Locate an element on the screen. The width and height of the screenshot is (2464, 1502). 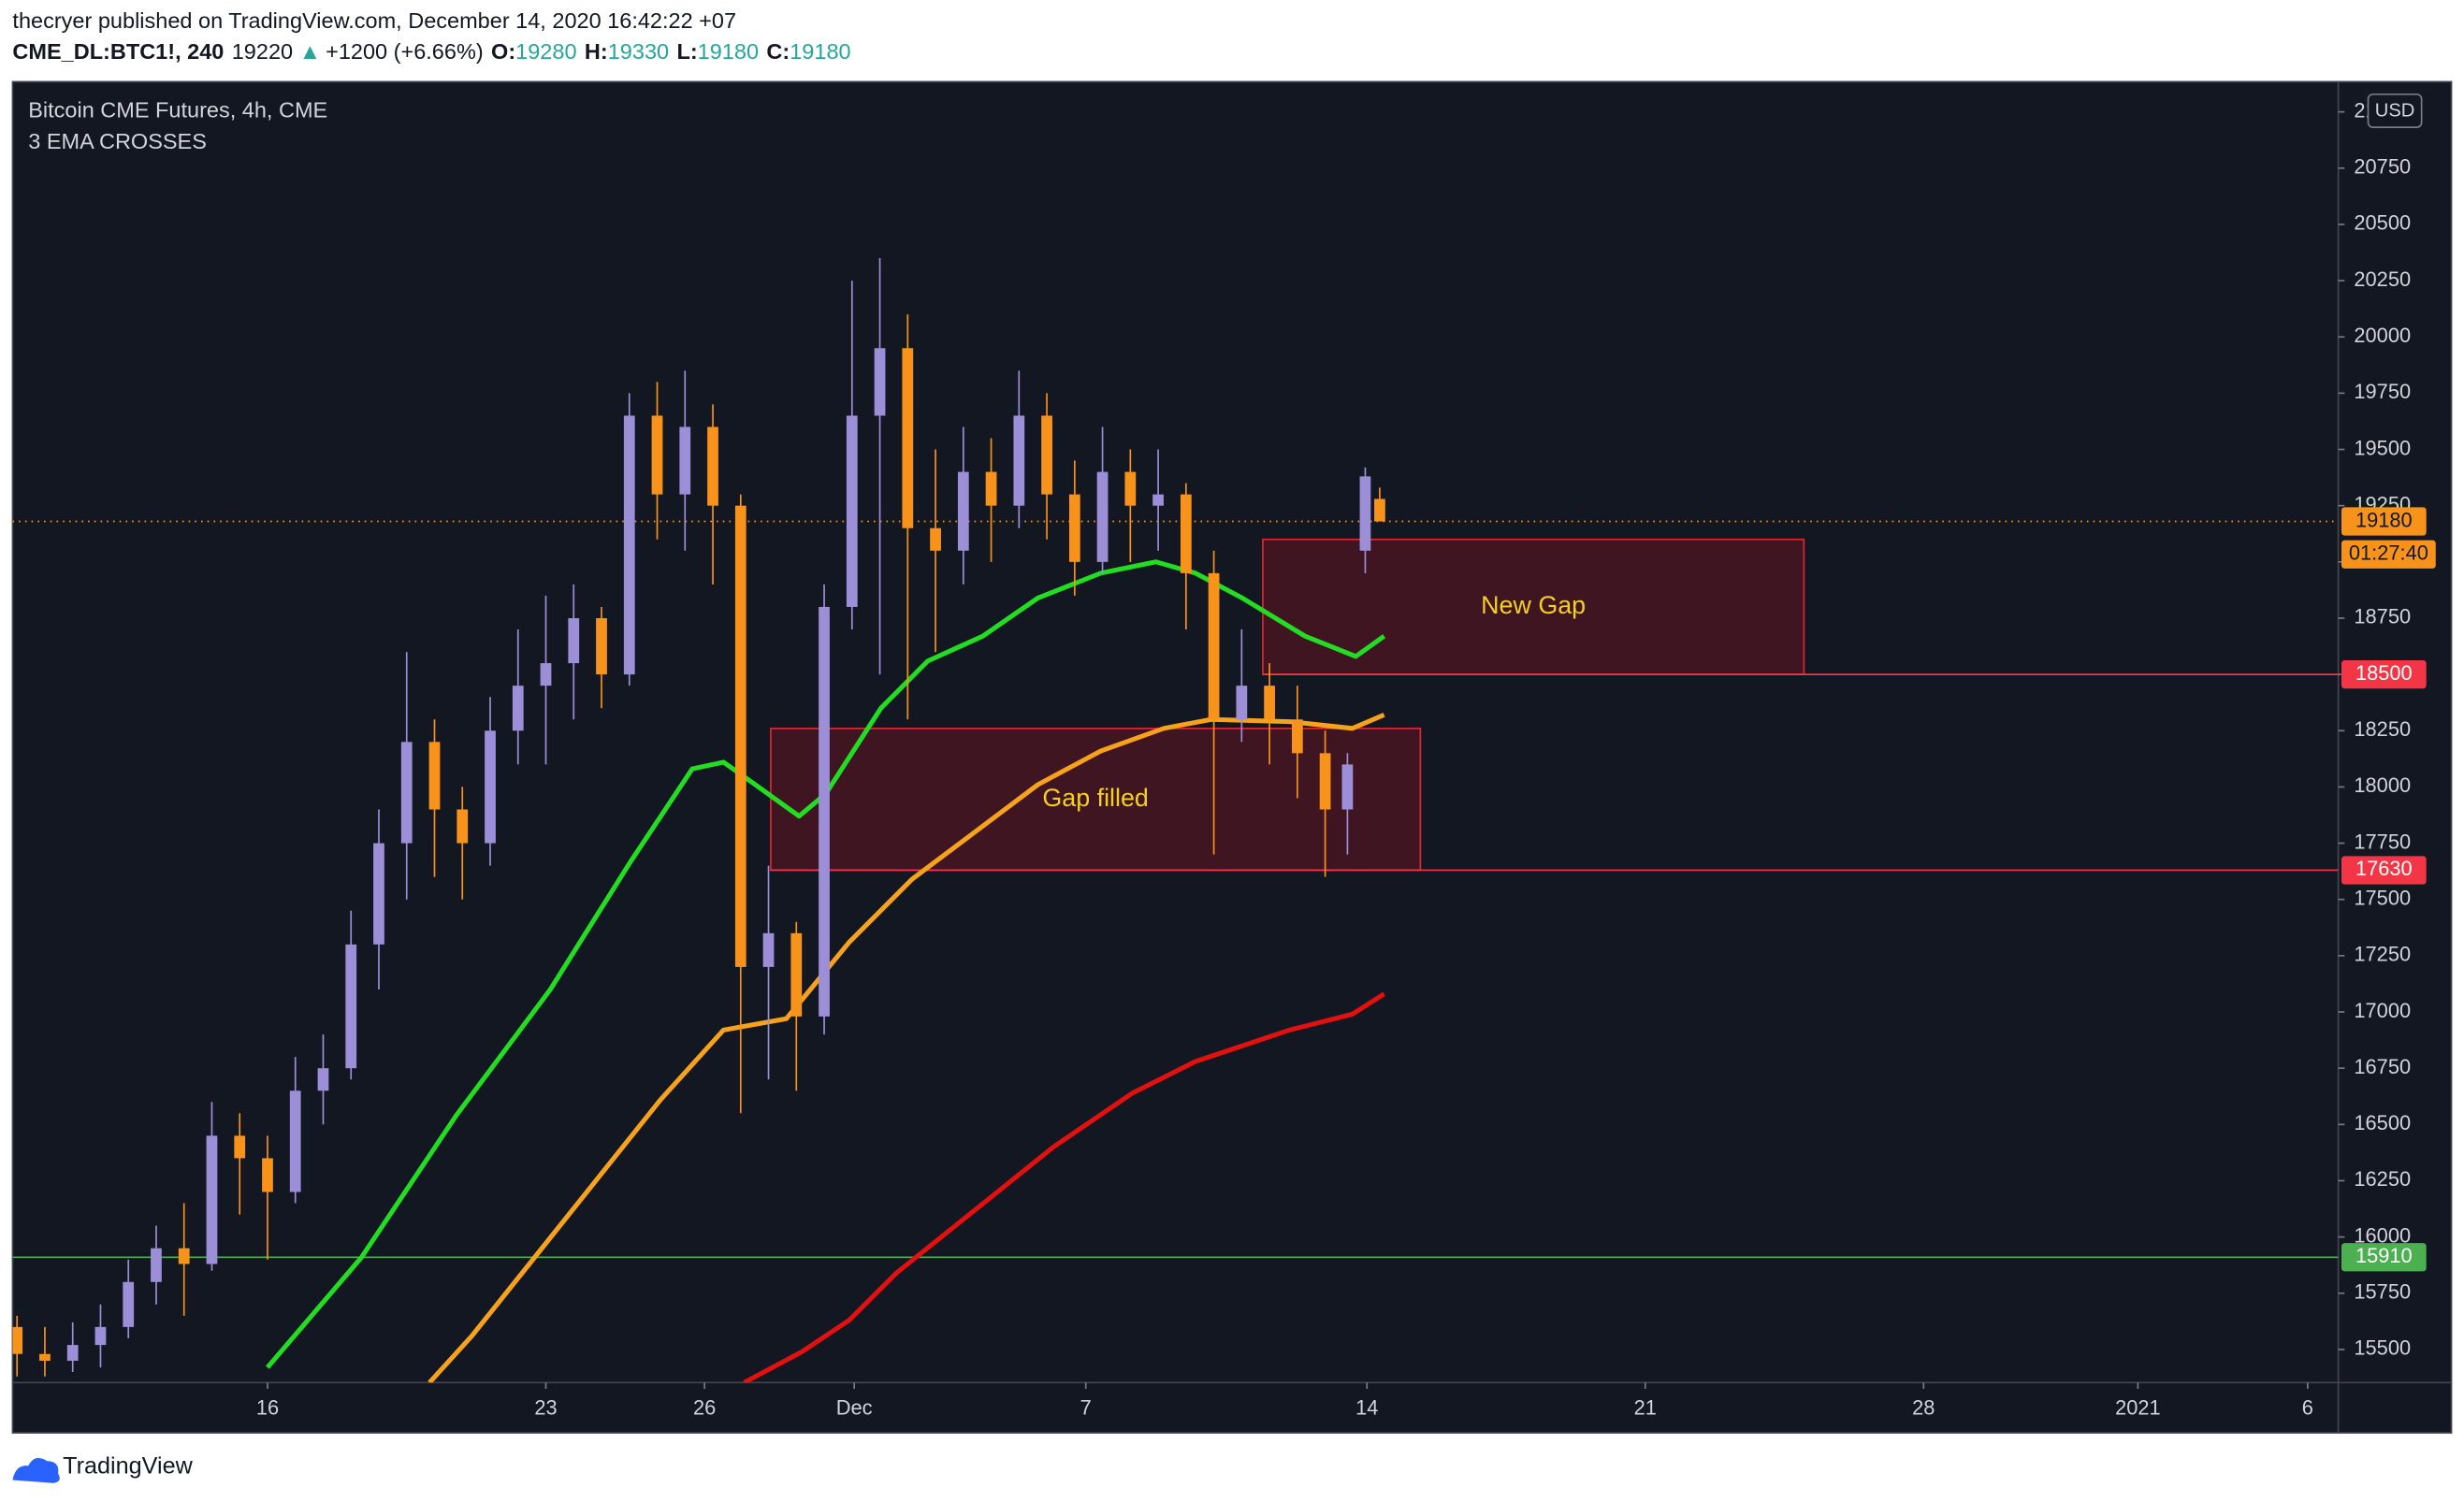
gap-label: Gap filled is located at coordinates (1095, 798).